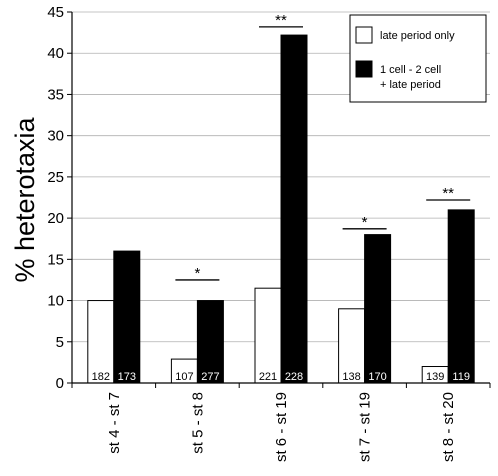 This screenshot has height=476, width=498. Describe the element at coordinates (60, 383) in the screenshot. I see `y-tick-label: 0` at that location.